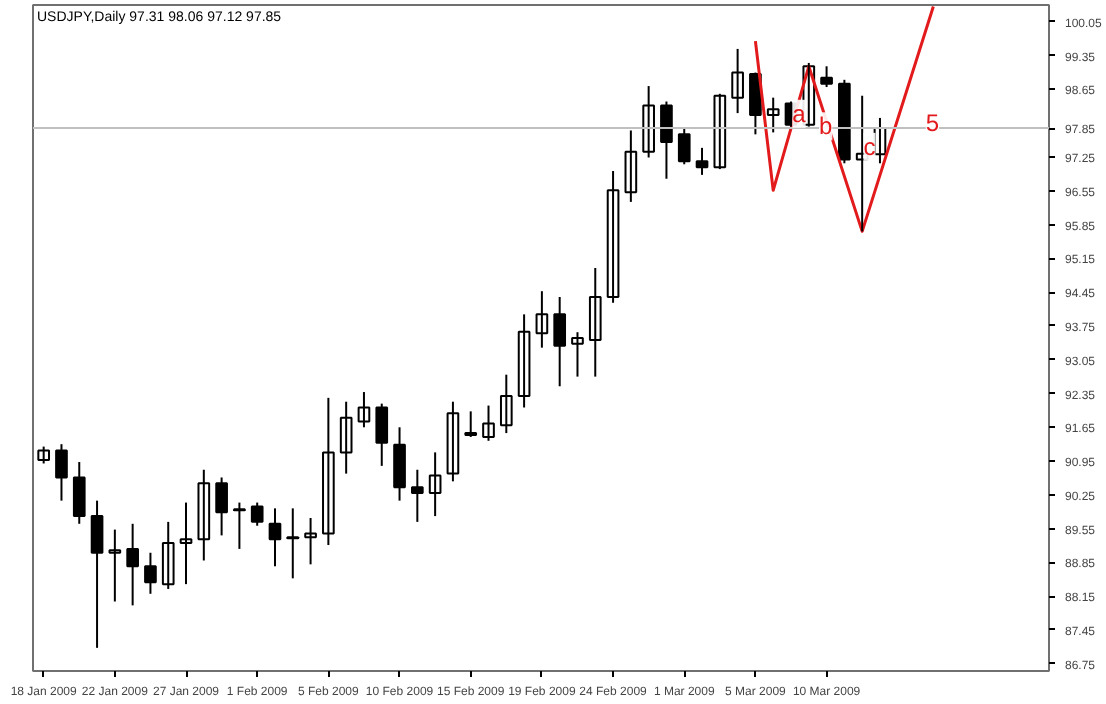 The width and height of the screenshot is (1106, 704). Describe the element at coordinates (869, 146) in the screenshot. I see `annotation: c` at that location.